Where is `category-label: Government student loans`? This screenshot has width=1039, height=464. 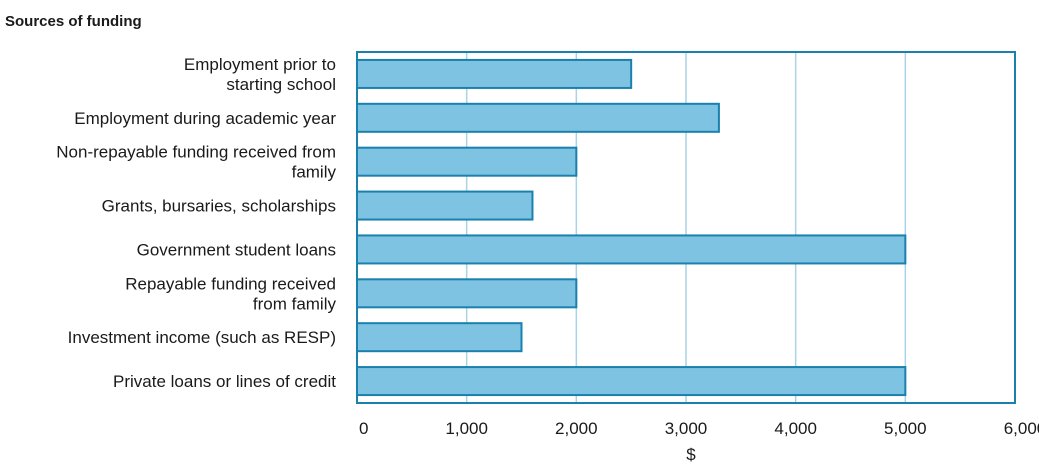 category-label: Government student loans is located at coordinates (236, 249).